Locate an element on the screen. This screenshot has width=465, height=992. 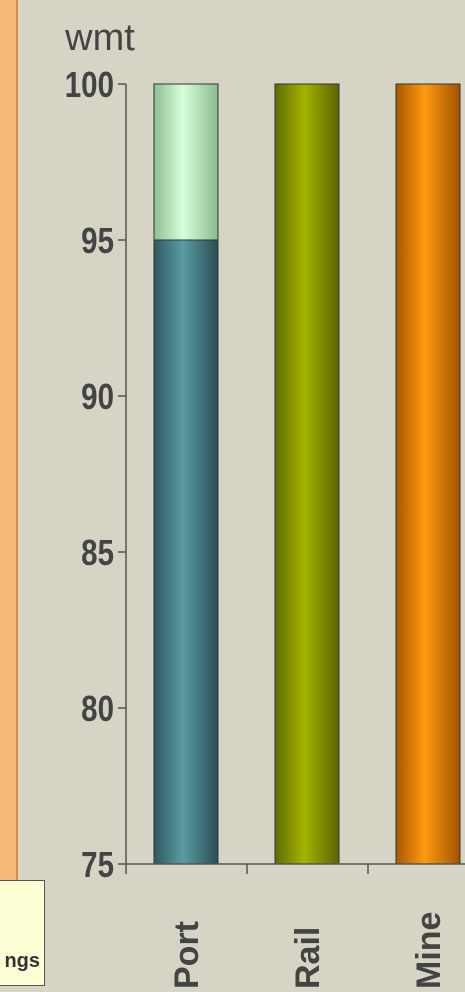
left-panel-strip is located at coordinates (9, 440).